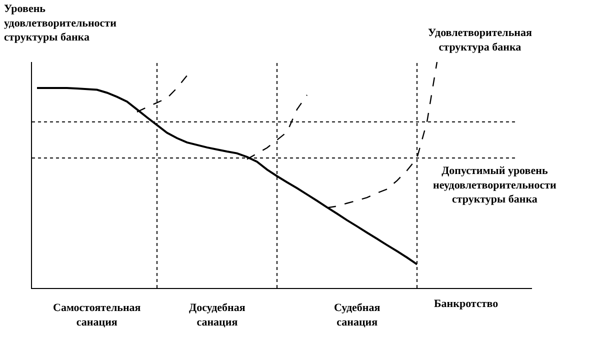 This screenshot has width=592, height=352. What do you see at coordinates (466, 304) in the screenshot?
I see `text: Банкротство` at bounding box center [466, 304].